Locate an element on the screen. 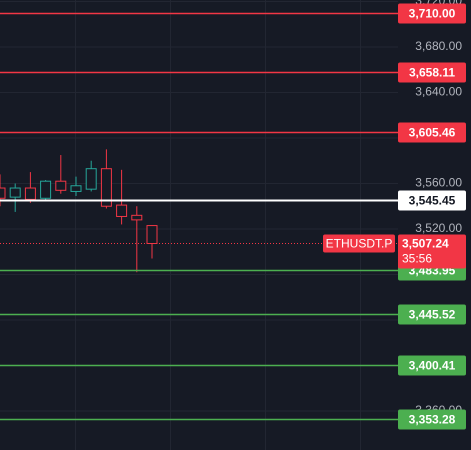 The width and height of the screenshot is (471, 450). level-label: 3,445.52 is located at coordinates (432, 315).